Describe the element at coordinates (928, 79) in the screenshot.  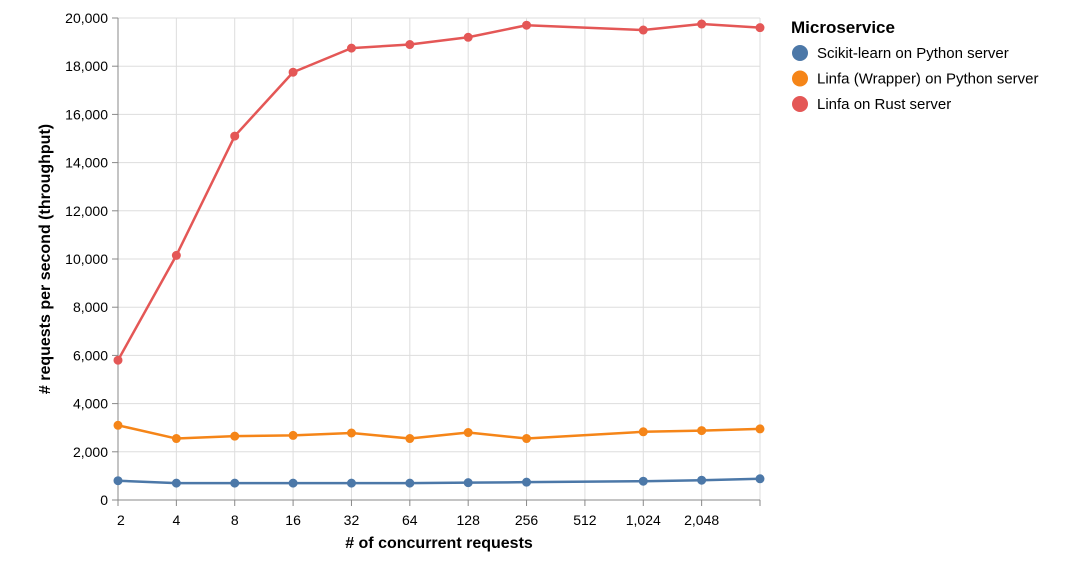
I see `legend-label-1: Linfa (Wrapper) on Python server` at that location.